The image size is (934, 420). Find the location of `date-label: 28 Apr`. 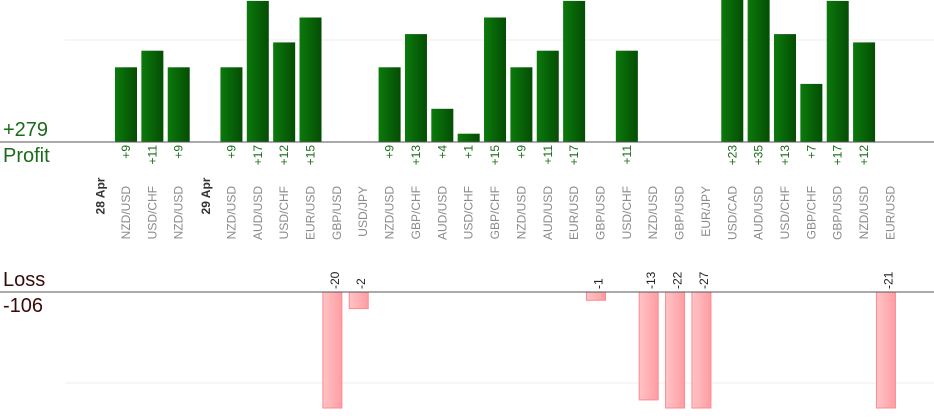

date-label: 28 Apr is located at coordinates (101, 195).